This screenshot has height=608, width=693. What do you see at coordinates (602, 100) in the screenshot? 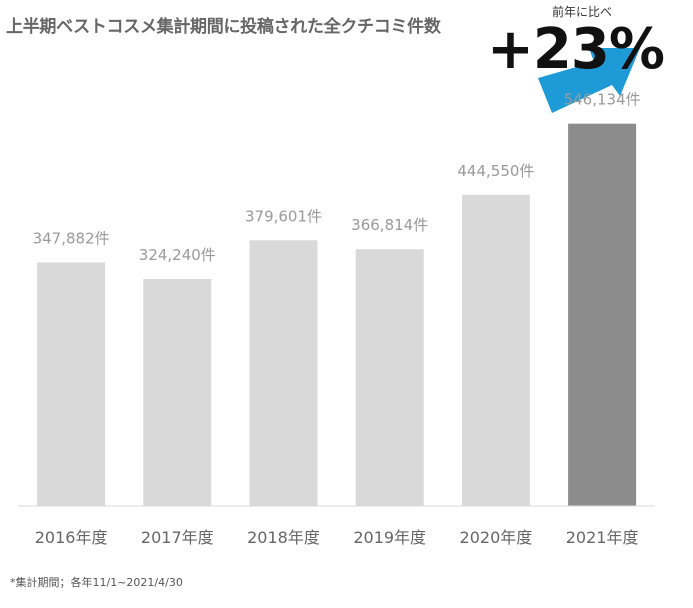
I see `value-label: 546,134件` at bounding box center [602, 100].